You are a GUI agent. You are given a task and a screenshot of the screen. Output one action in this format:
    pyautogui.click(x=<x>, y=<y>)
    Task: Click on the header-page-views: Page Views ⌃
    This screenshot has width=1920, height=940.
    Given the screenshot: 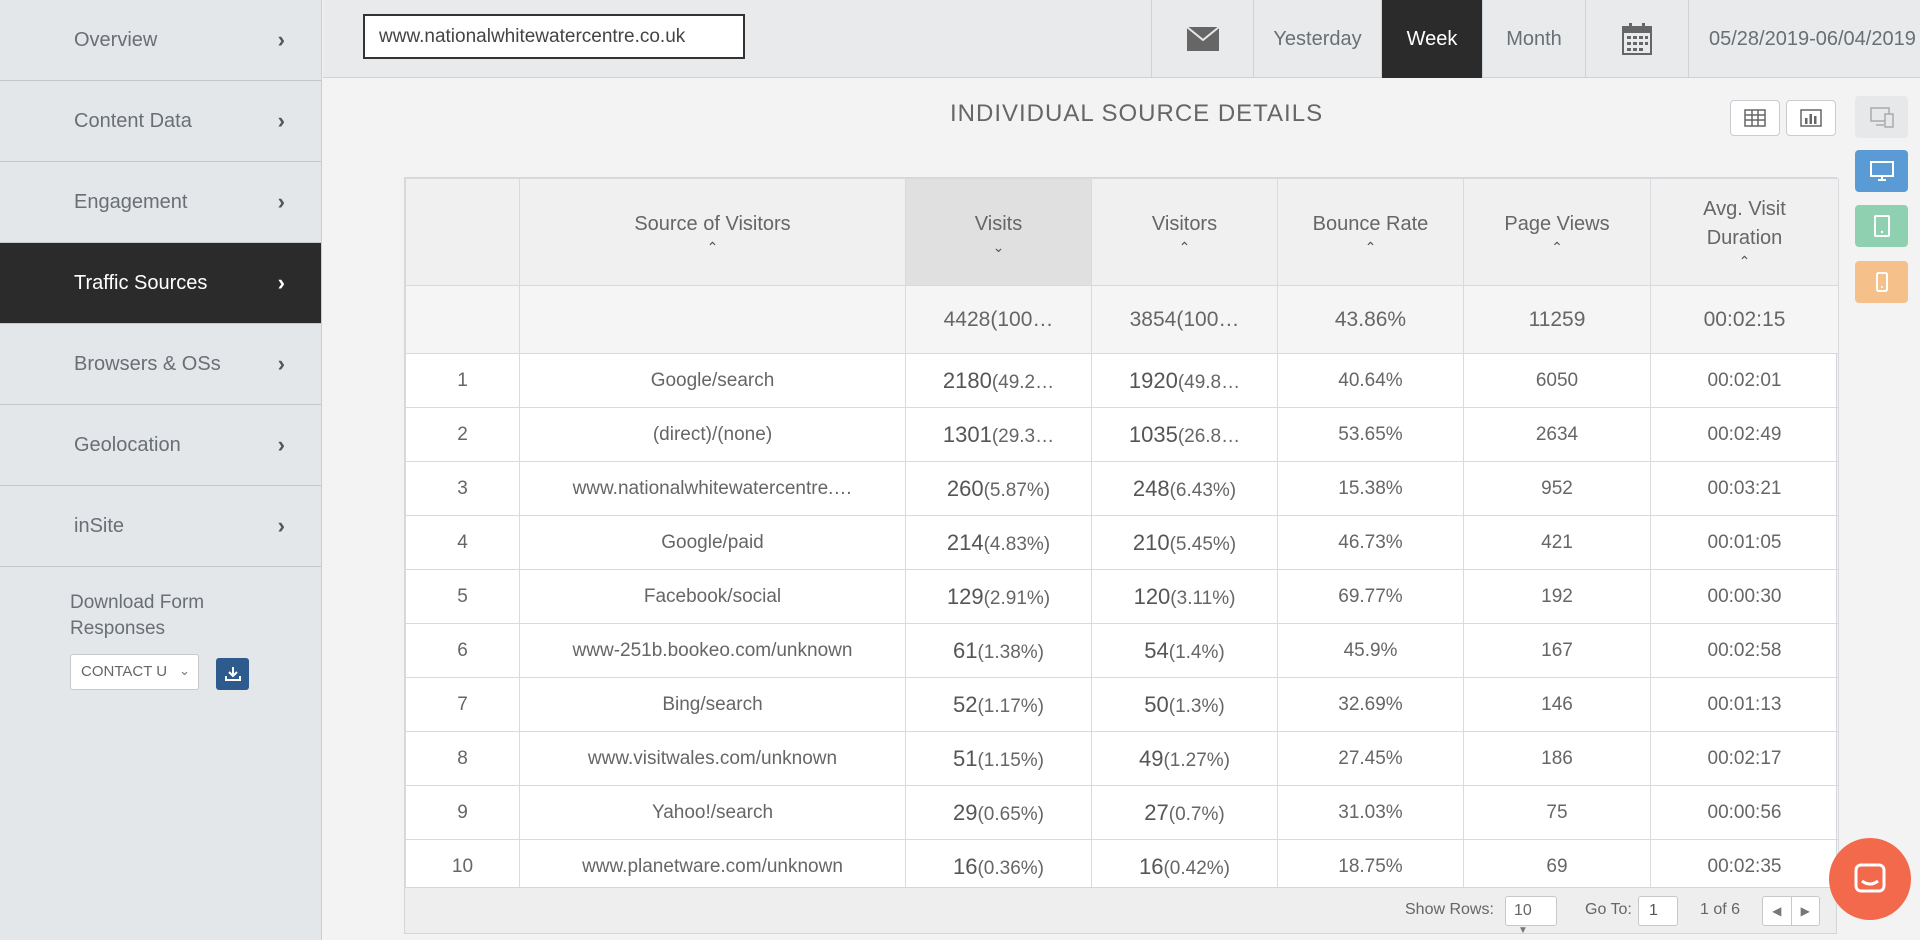 What is the action you would take?
    pyautogui.click(x=1557, y=232)
    